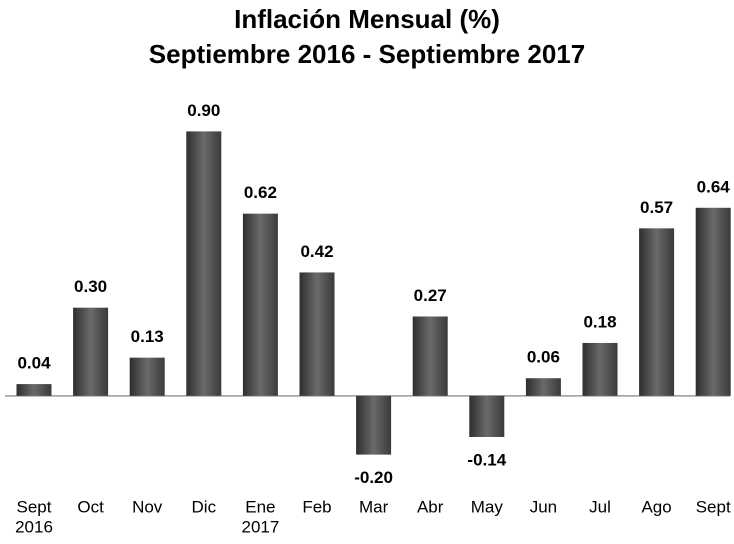 Image resolution: width=734 pixels, height=544 pixels. I want to click on data-label: 0.62, so click(260, 192).